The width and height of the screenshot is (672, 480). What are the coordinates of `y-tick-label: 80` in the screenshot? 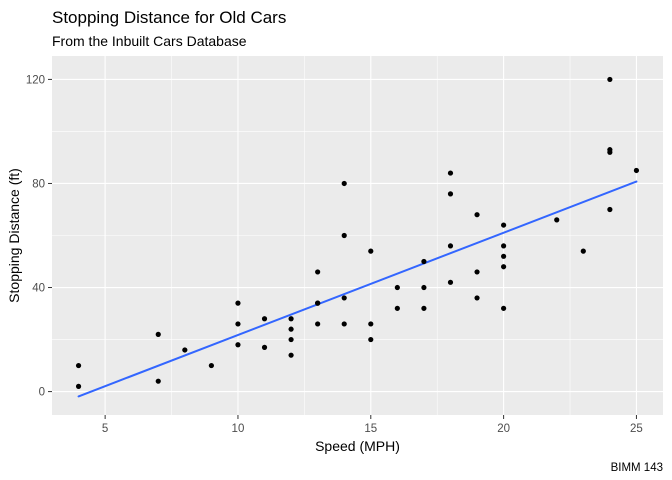 It's located at (38, 184).